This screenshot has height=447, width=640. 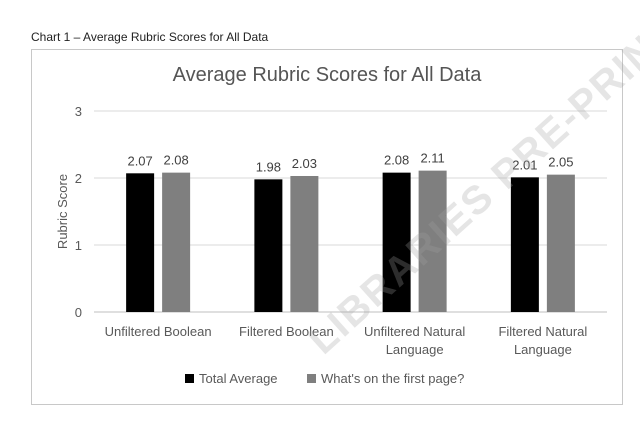 I want to click on data-label: 2.05, so click(x=560, y=162).